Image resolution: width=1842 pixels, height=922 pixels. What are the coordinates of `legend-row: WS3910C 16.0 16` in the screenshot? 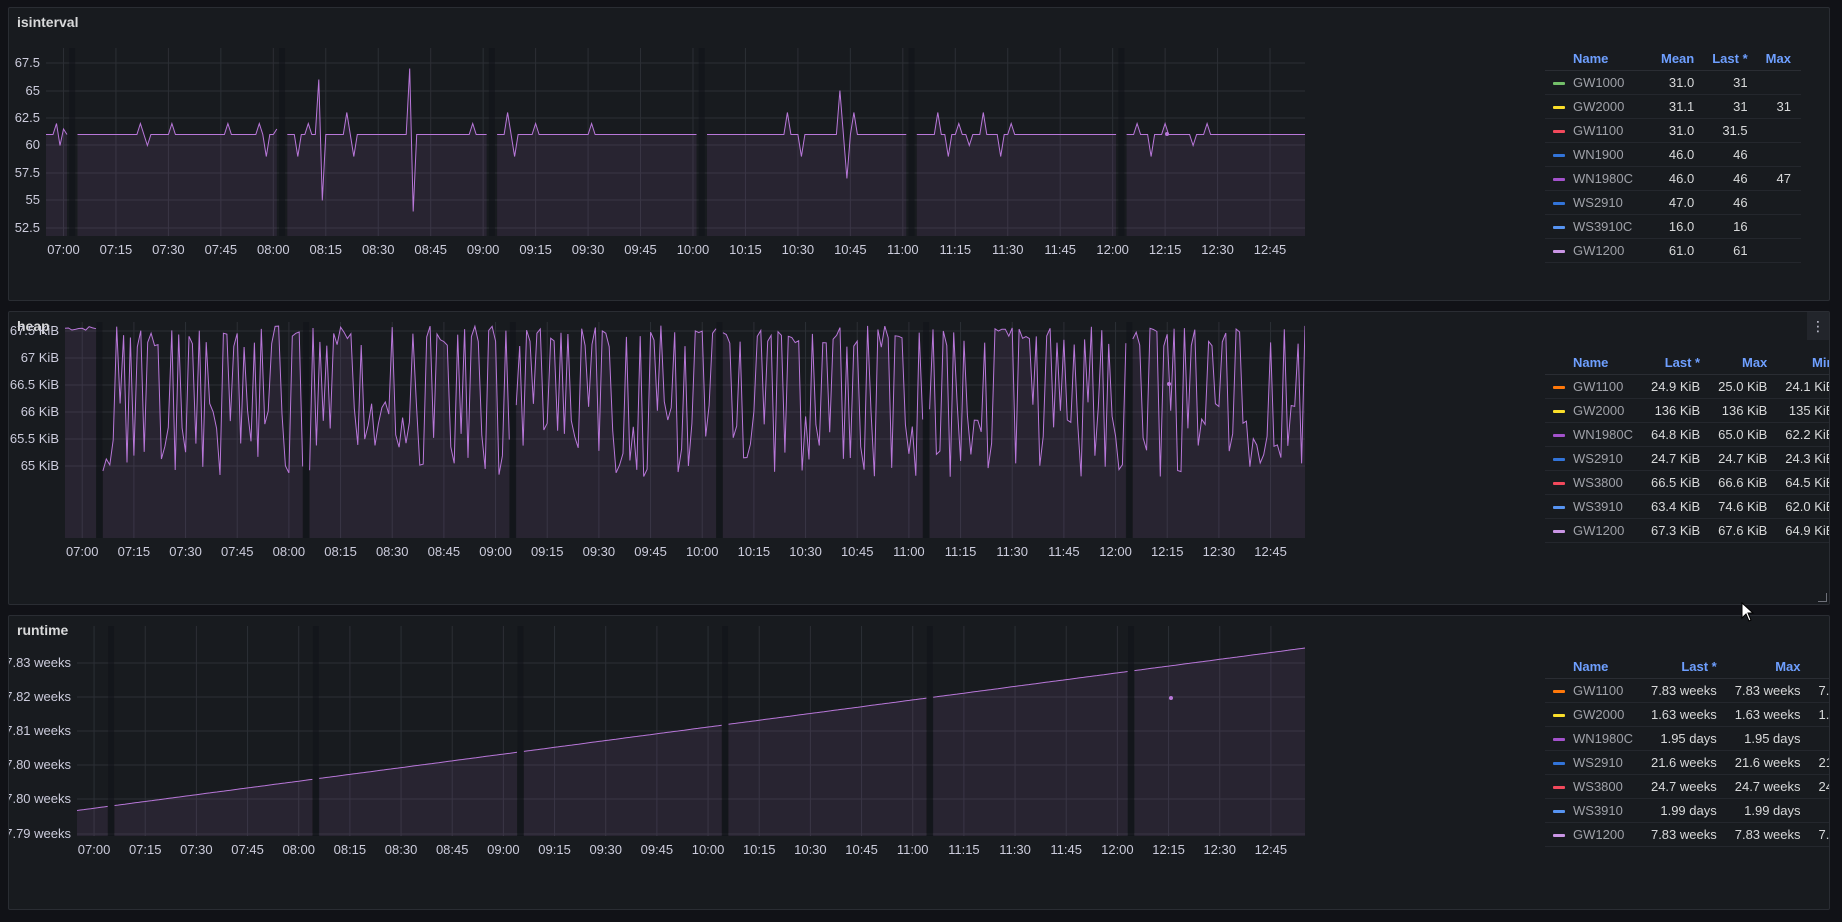 It's located at (1673, 226).